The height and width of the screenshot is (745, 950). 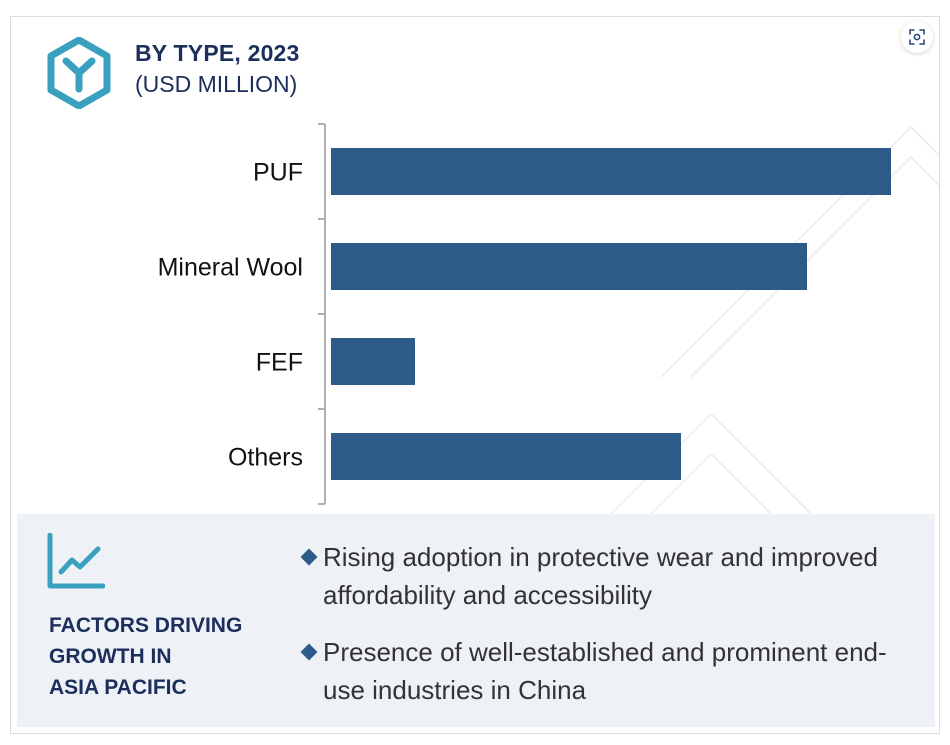 What do you see at coordinates (146, 625) in the screenshot?
I see `factors-title-line: FACTORS DRIVING` at bounding box center [146, 625].